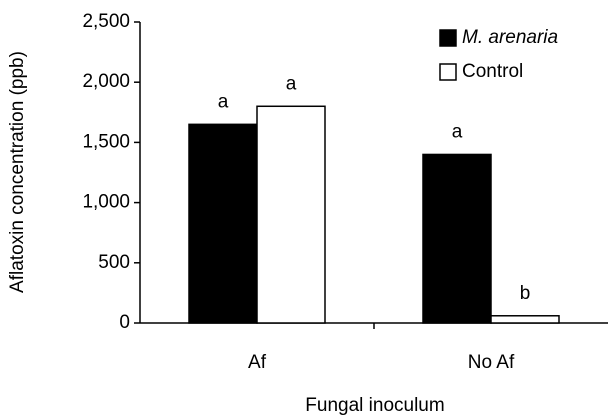 This screenshot has width=612, height=418. What do you see at coordinates (106, 141) in the screenshot?
I see `y-tick-label: 1,500` at bounding box center [106, 141].